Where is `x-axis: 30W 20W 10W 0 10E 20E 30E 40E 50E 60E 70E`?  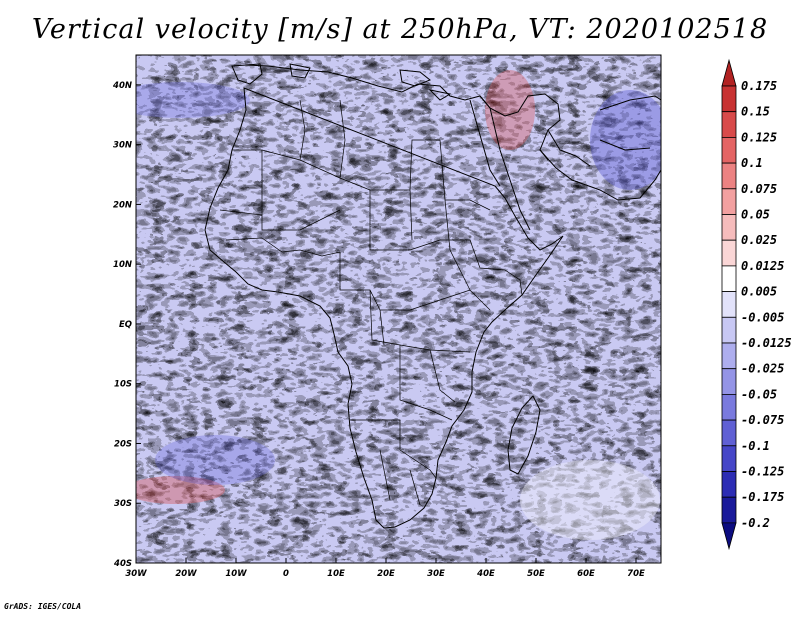
x-axis: 30W 20W 10W 0 10E 20E 30E 40E 50E 60E 70E is located at coordinates (385, 568).